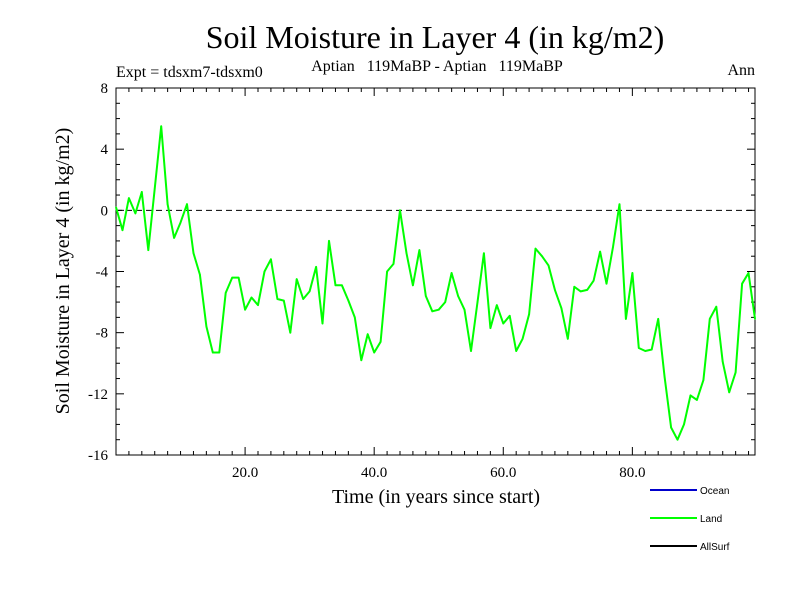 The image size is (800, 600). Describe the element at coordinates (435, 37) in the screenshot. I see `chart-title: Soil Moisture in Layer 4 (in kg/m2)` at that location.